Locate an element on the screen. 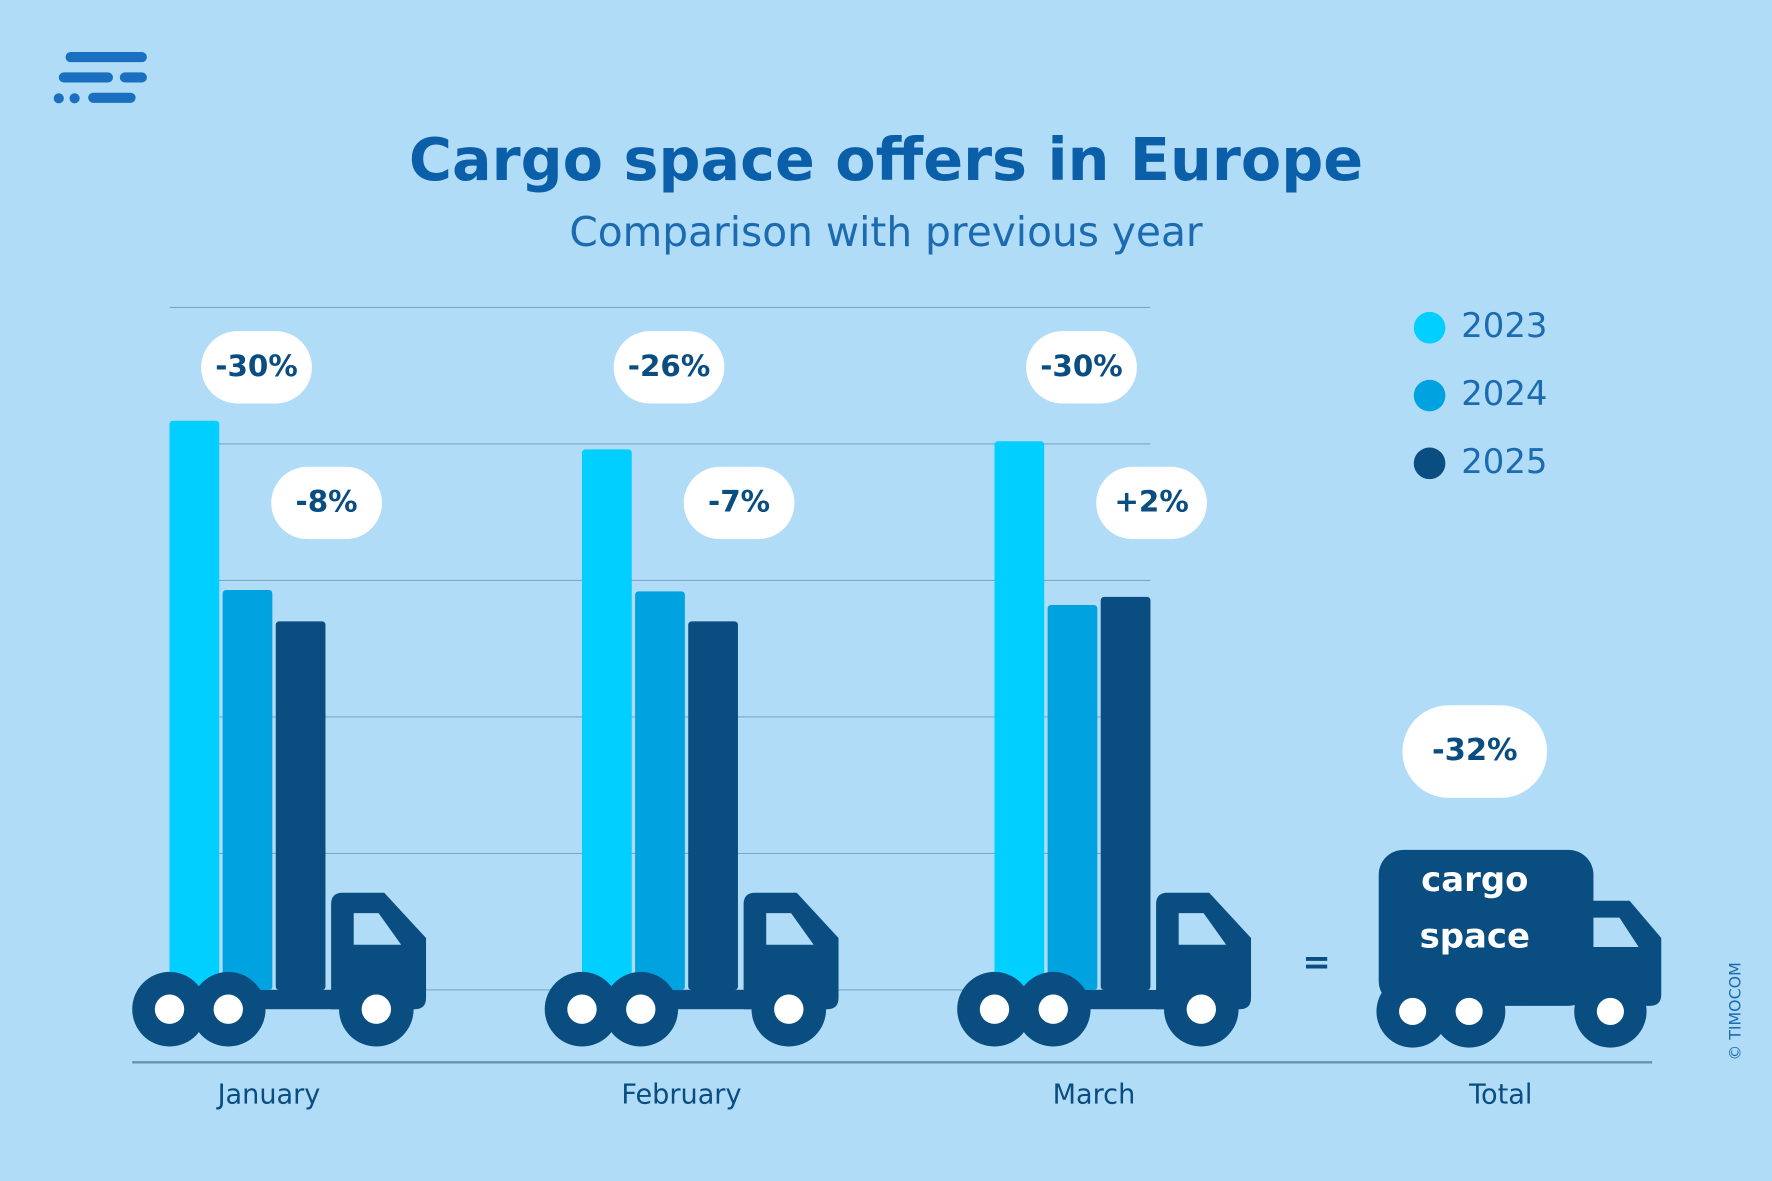 The image size is (1772, 1181). total-truck is located at coordinates (1519, 948).